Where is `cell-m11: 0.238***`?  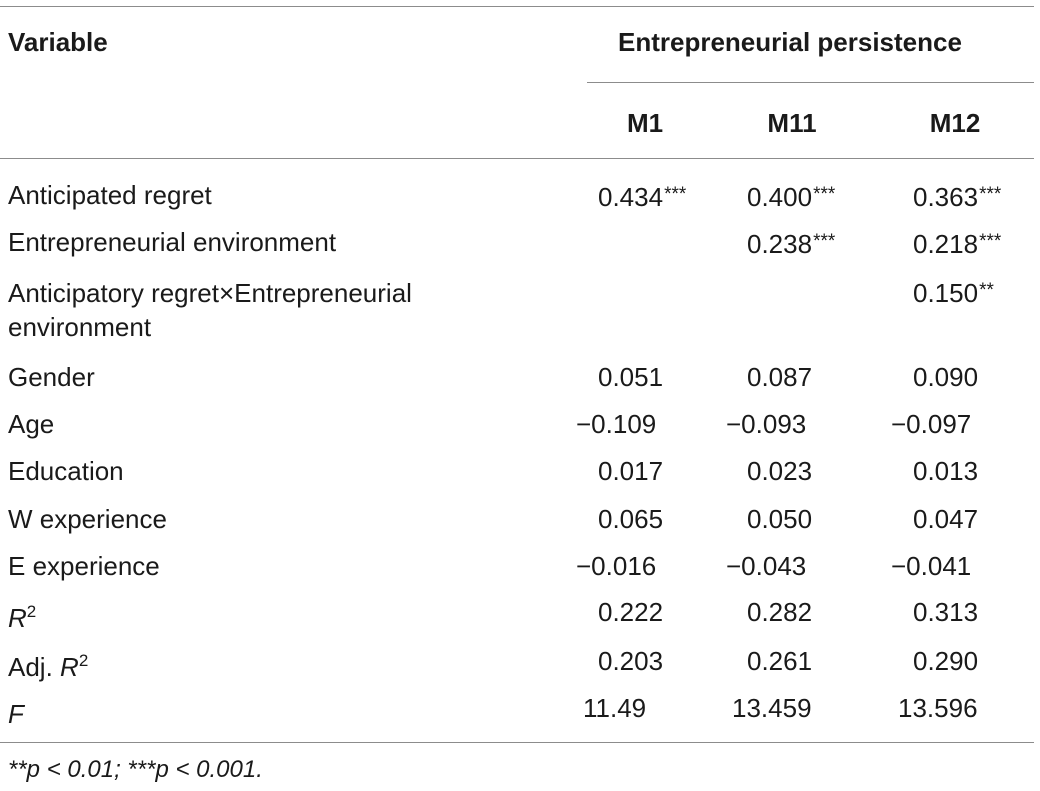 cell-m11: 0.238*** is located at coordinates (791, 244).